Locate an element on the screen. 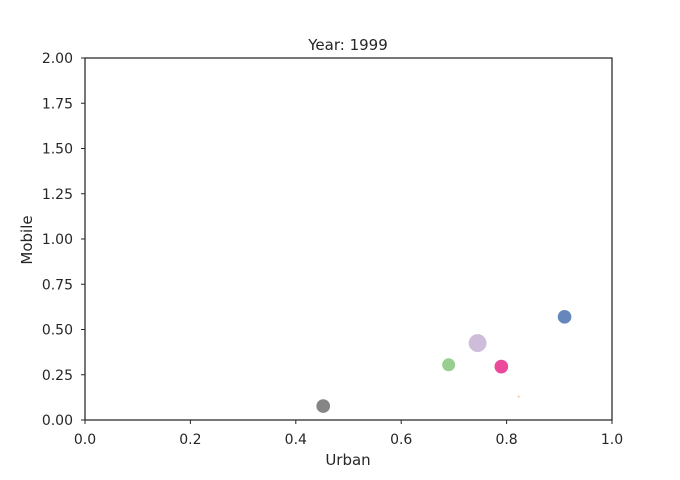 The image size is (680, 480). y-tick-label: 2.00 is located at coordinates (57, 59).